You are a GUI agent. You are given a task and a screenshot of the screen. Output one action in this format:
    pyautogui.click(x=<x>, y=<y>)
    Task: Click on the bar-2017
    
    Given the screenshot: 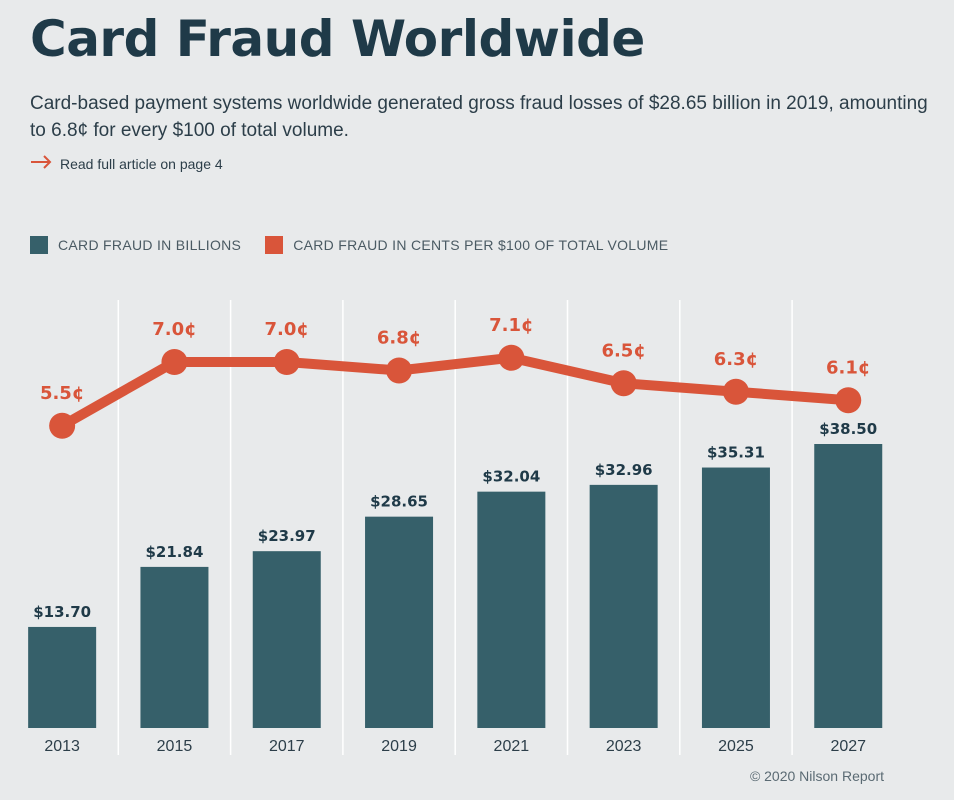 What is the action you would take?
    pyautogui.click(x=286, y=639)
    